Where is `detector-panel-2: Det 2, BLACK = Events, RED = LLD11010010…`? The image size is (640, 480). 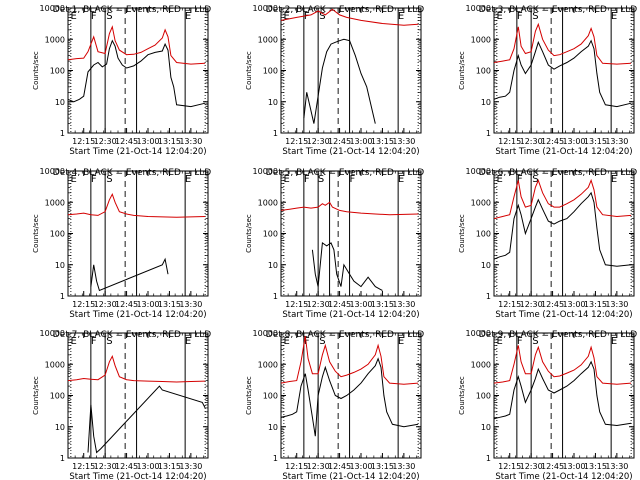 detector-panel-2: Det 2, BLACK = Events, RED = LLD11010010… is located at coordinates (334, 80).